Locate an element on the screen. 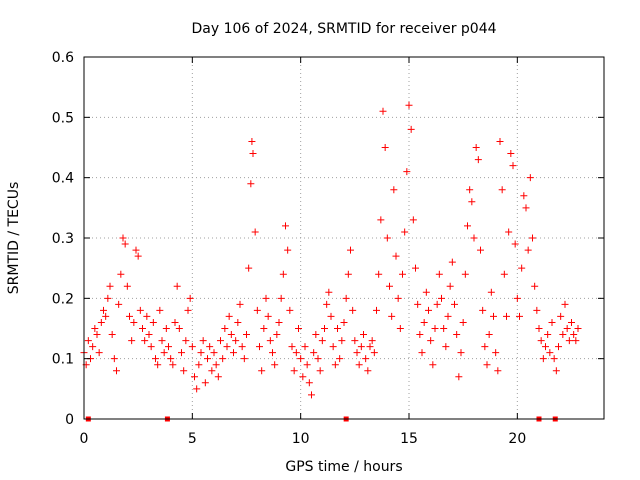 This screenshot has width=640, height=480. x-tick-label: 20 is located at coordinates (517, 439).